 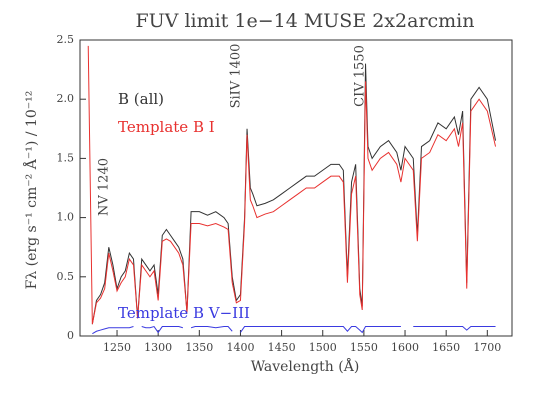 I want to click on line-annotation: SiIV 1400, so click(x=236, y=76).